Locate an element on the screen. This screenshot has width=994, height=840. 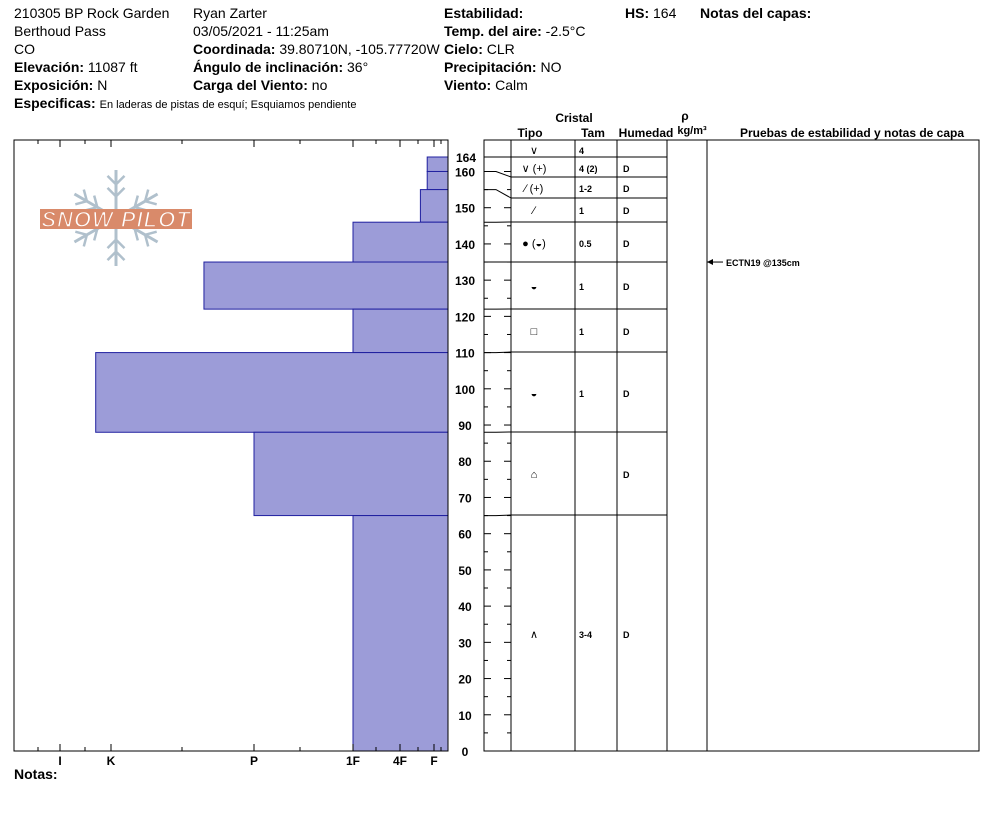
hardness-label: K is located at coordinates (111, 761).